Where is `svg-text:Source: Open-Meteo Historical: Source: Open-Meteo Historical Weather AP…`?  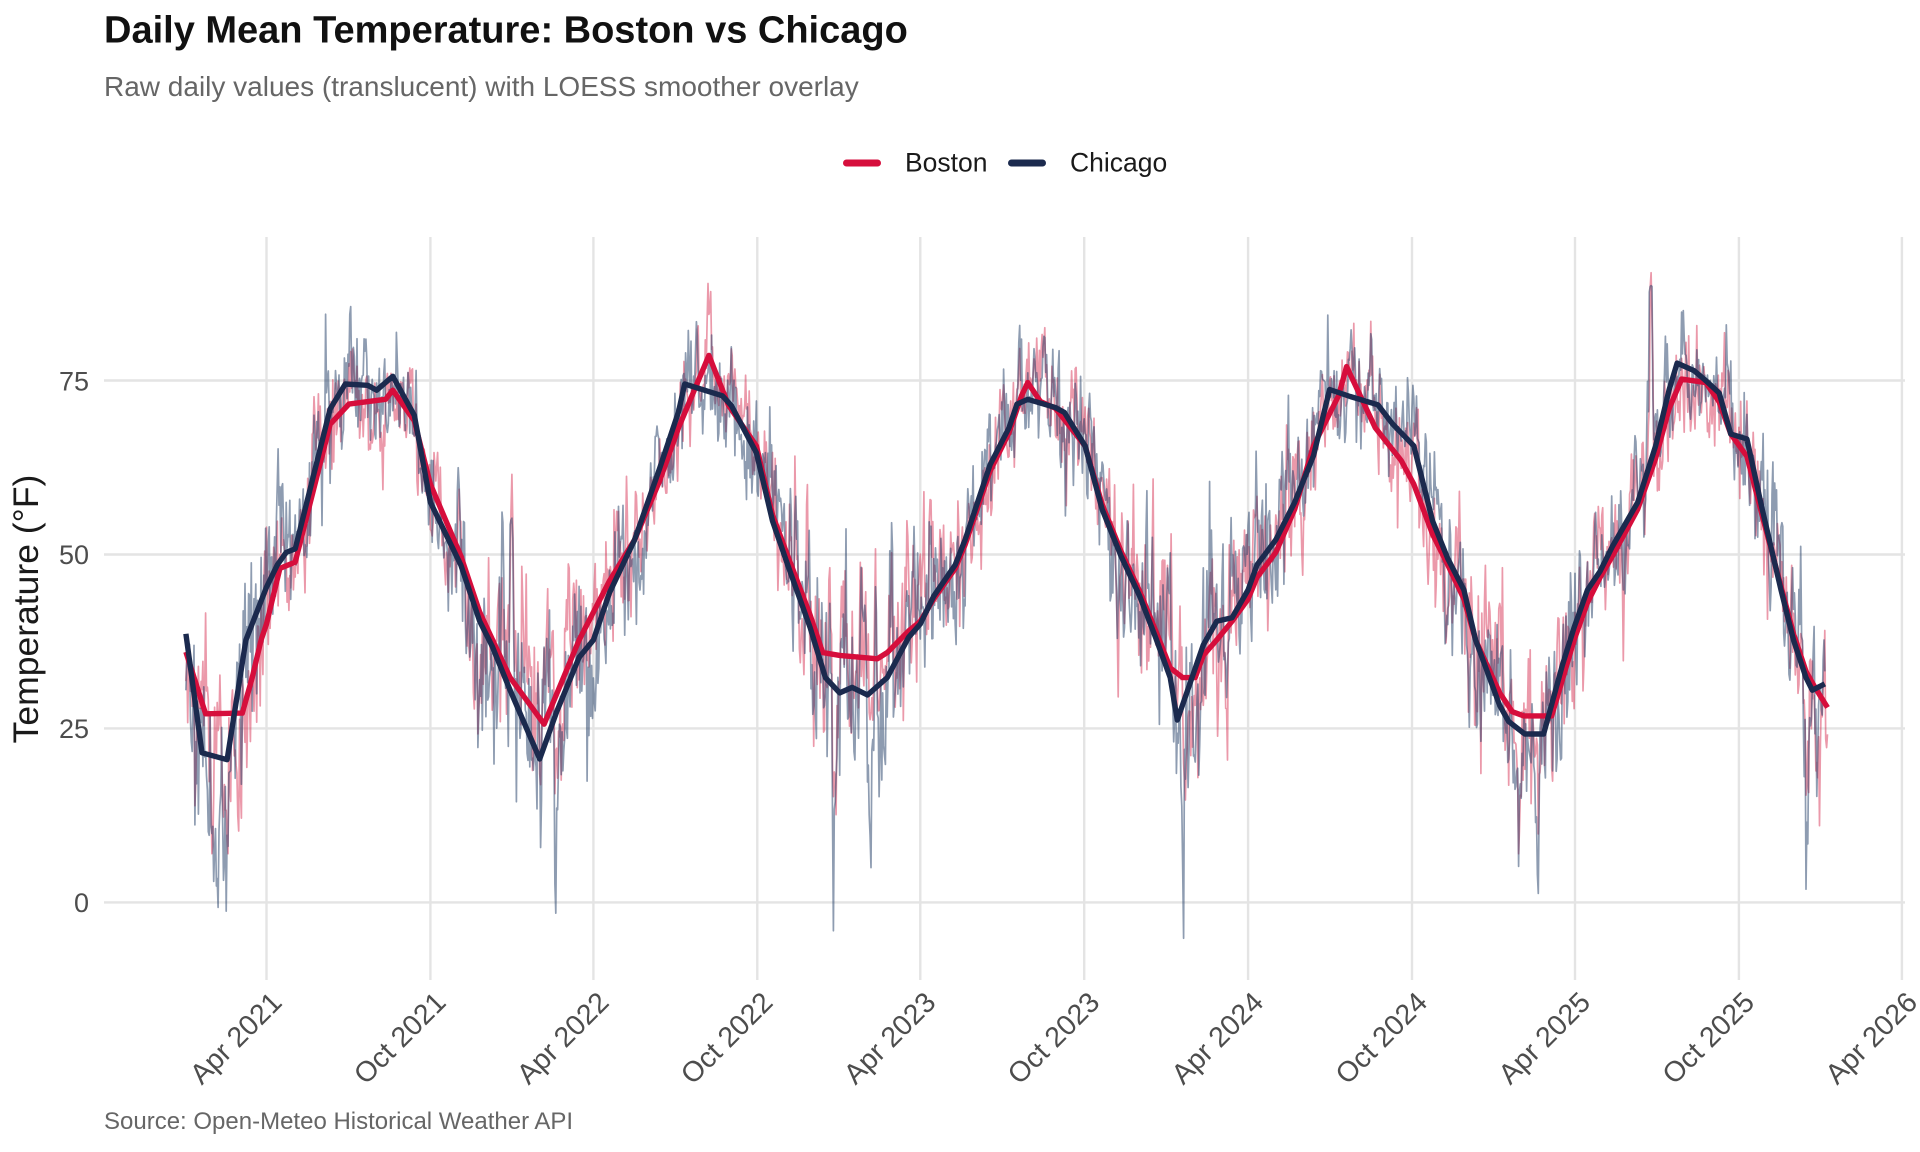
svg-text:Source: Open-Meteo Historical: Source: Open-Meteo Historical Weather AP… is located at coordinates (338, 1121).